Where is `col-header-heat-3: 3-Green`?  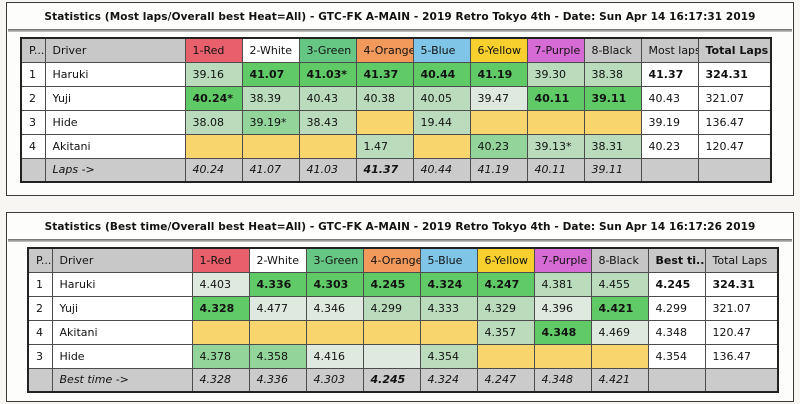
col-header-heat-3: 3-Green is located at coordinates (327, 50).